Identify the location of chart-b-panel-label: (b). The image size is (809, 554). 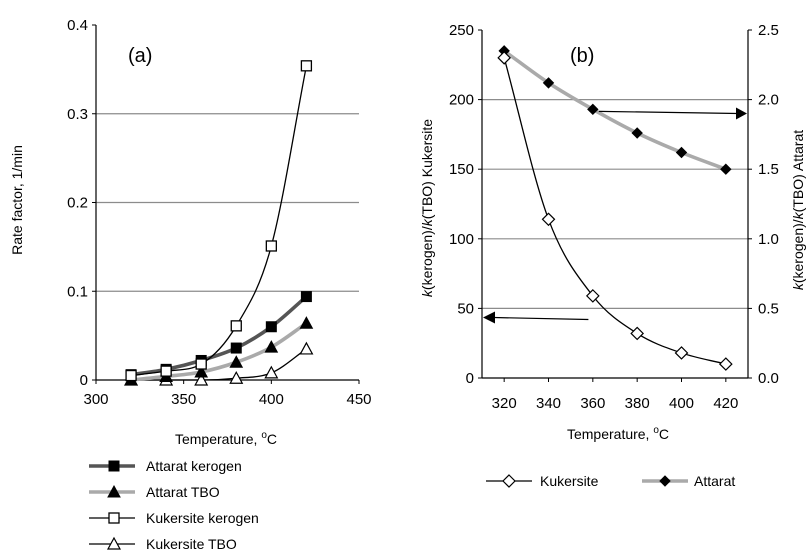
(582, 56).